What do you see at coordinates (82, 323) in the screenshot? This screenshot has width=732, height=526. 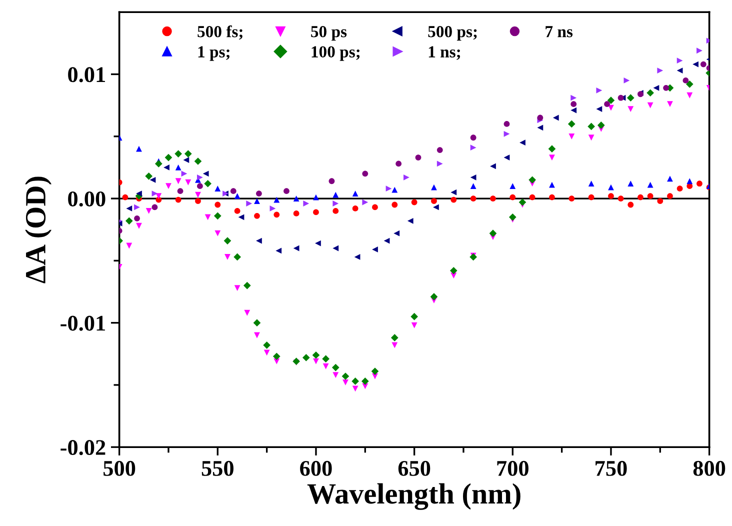 I see `y-tick-label: -0.01` at bounding box center [82, 323].